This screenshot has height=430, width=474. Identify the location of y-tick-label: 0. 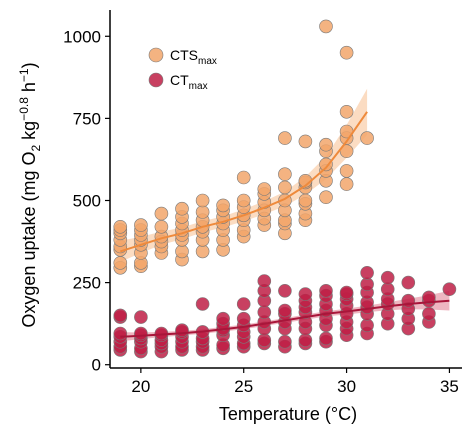
(96, 365).